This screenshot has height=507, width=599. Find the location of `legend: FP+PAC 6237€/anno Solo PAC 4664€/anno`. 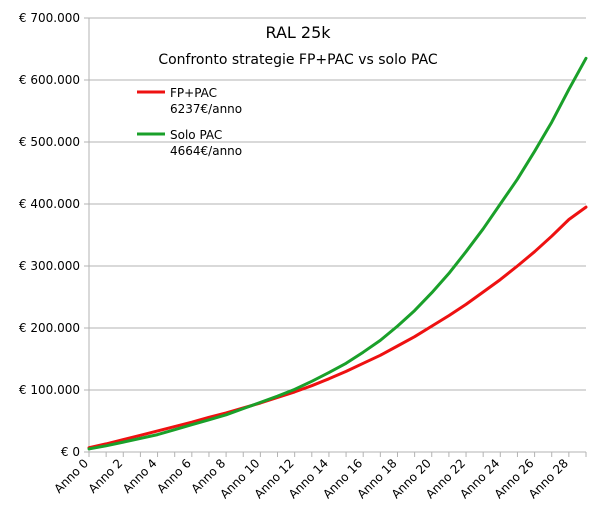

legend: FP+PAC 6237€/anno Solo PAC 4664€/anno is located at coordinates (189, 122).